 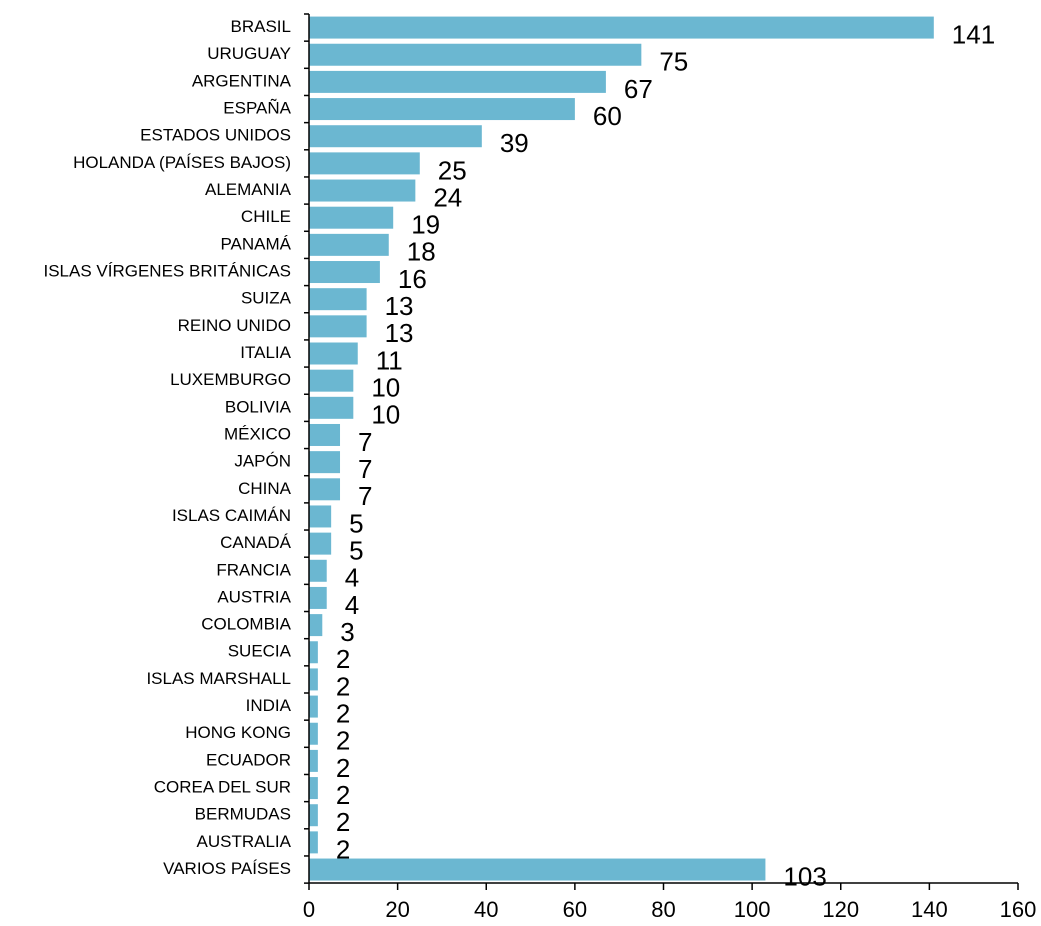 What do you see at coordinates (663, 909) in the screenshot?
I see `x-tick-label: 80` at bounding box center [663, 909].